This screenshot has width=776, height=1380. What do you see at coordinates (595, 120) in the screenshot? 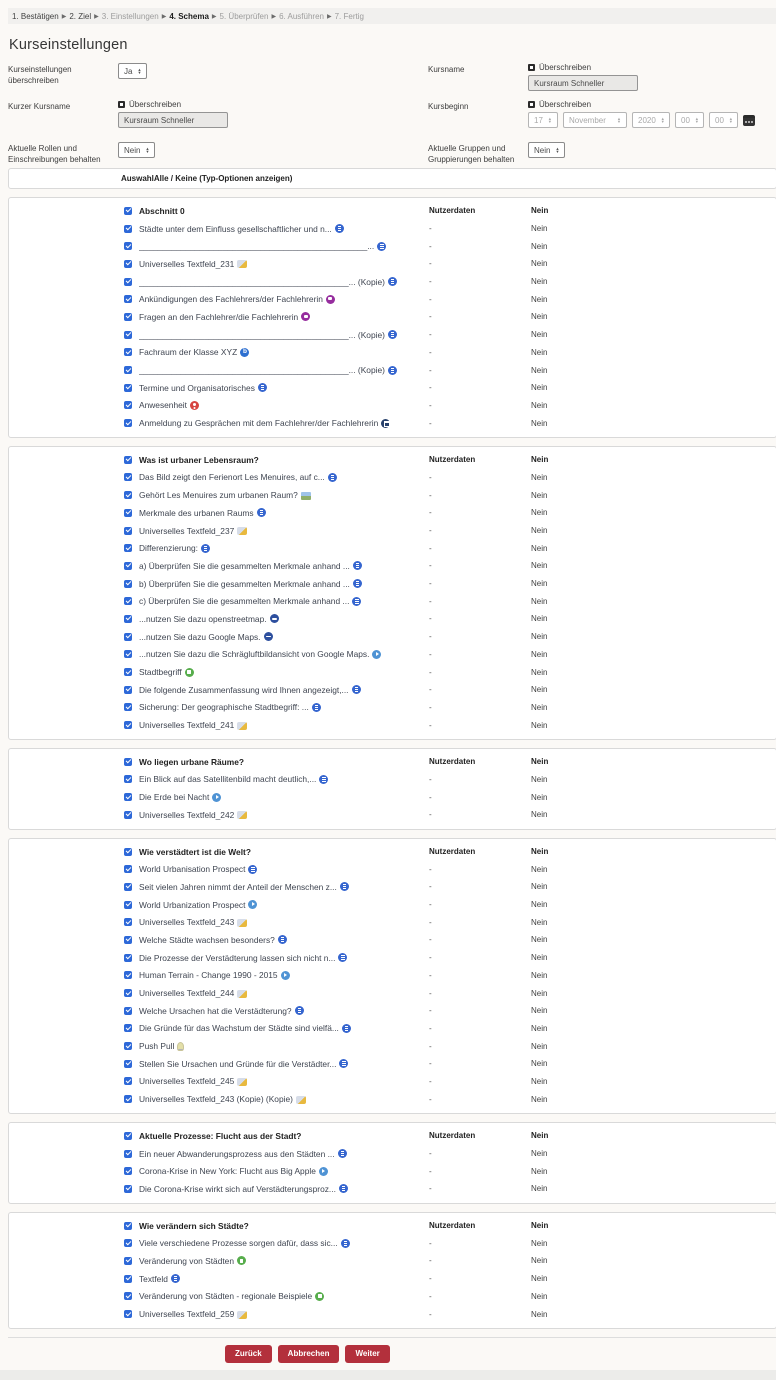
I see `start-month-select: November ▲ ▼` at bounding box center [595, 120].